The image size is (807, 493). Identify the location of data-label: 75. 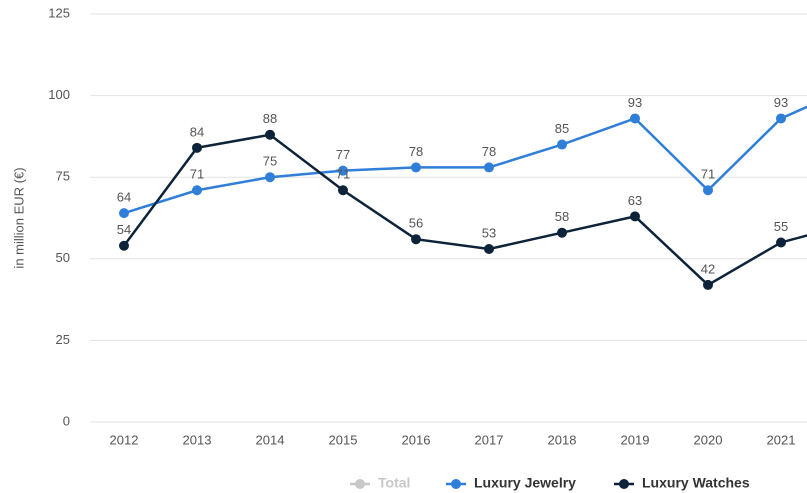
(270, 161).